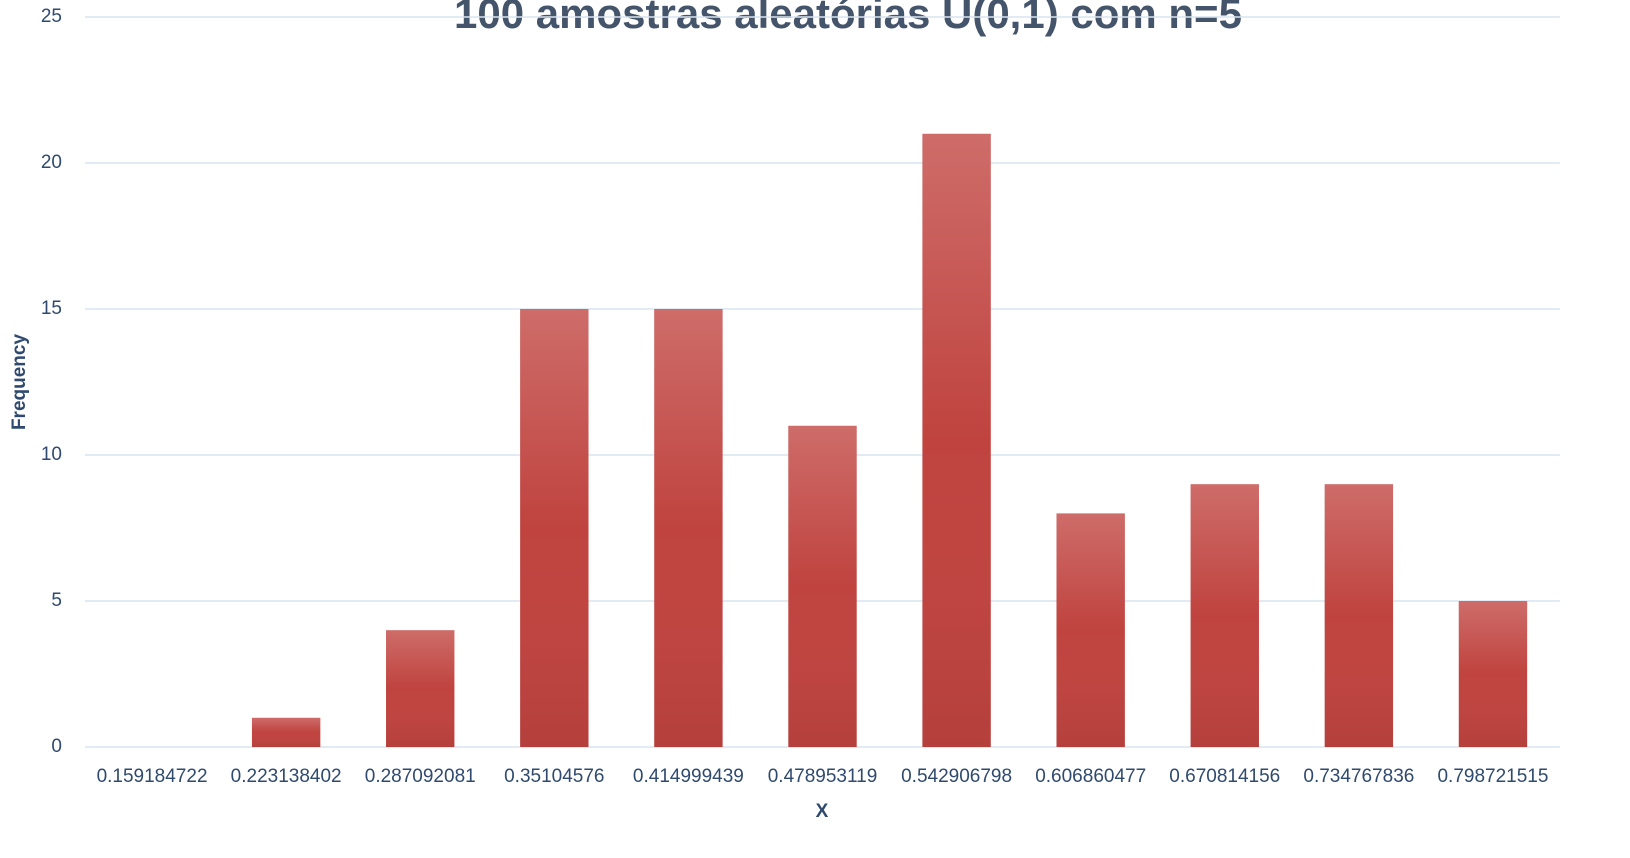 Image resolution: width=1630 pixels, height=858 pixels. Describe the element at coordinates (51, 16) in the screenshot. I see `y-tick-label: 25` at that location.